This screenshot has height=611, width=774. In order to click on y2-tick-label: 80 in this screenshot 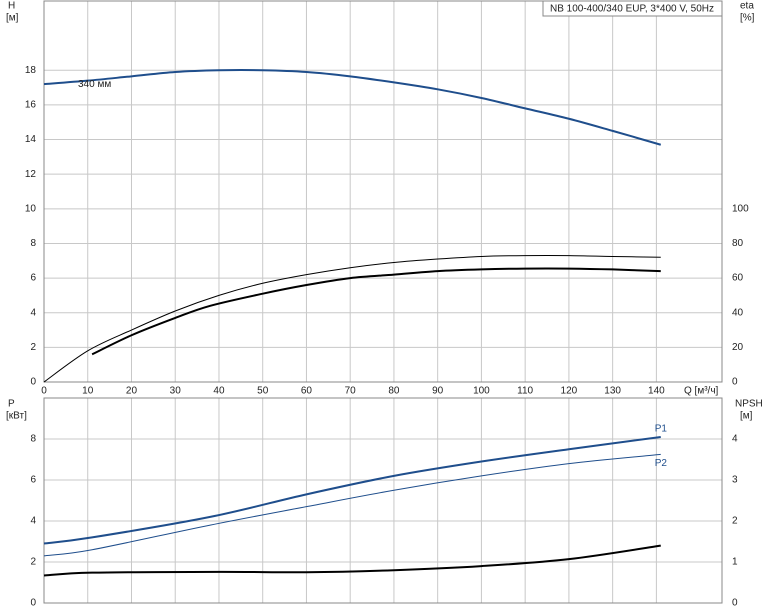, I will do `click(738, 243)`.